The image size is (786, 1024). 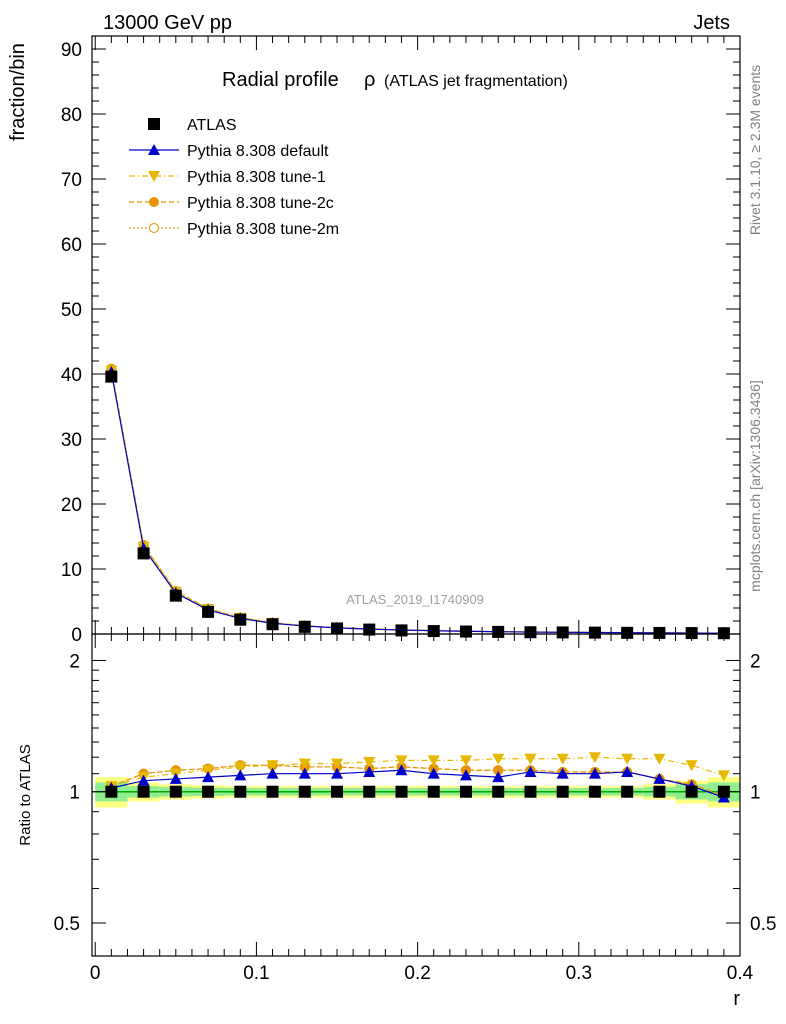 What do you see at coordinates (167, 23) in the screenshot?
I see `header-left: 13000 GeV pp` at bounding box center [167, 23].